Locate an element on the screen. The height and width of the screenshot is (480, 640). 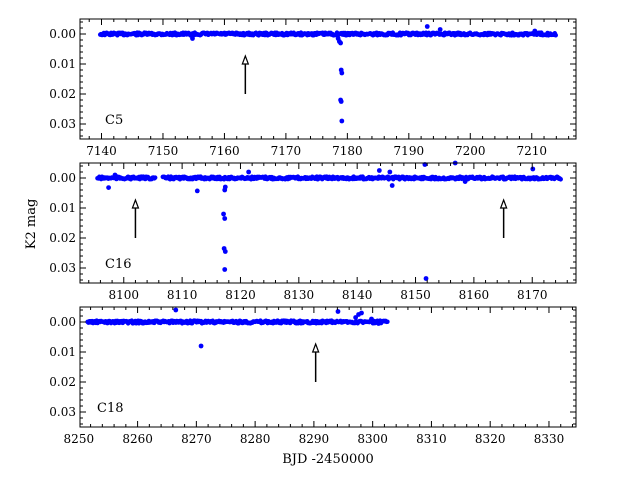
x-axis-label: BJD -2450000 is located at coordinates (328, 459).